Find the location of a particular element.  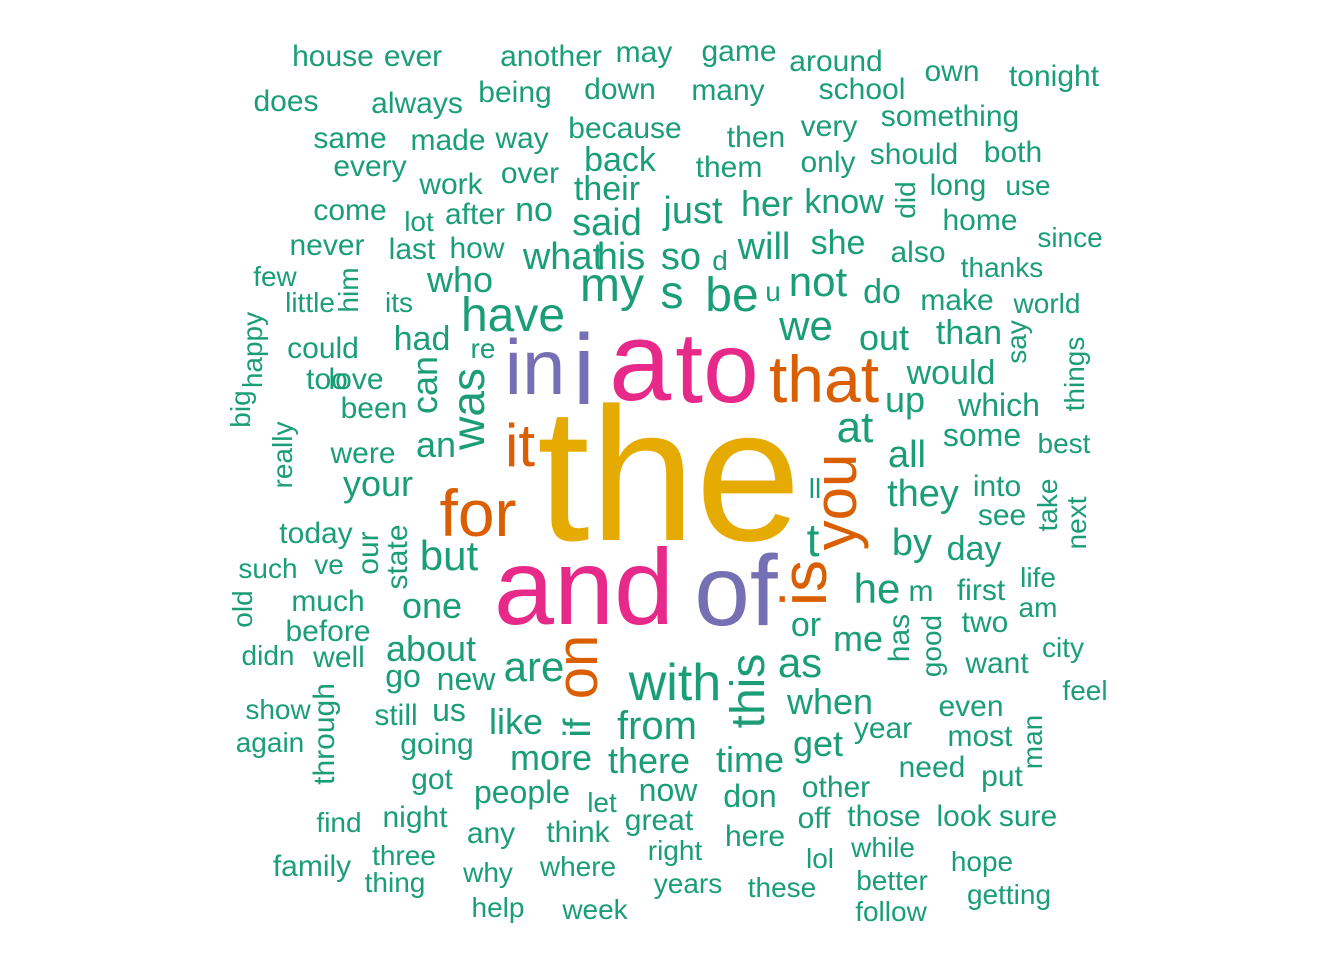

word-any: any is located at coordinates (491, 833).